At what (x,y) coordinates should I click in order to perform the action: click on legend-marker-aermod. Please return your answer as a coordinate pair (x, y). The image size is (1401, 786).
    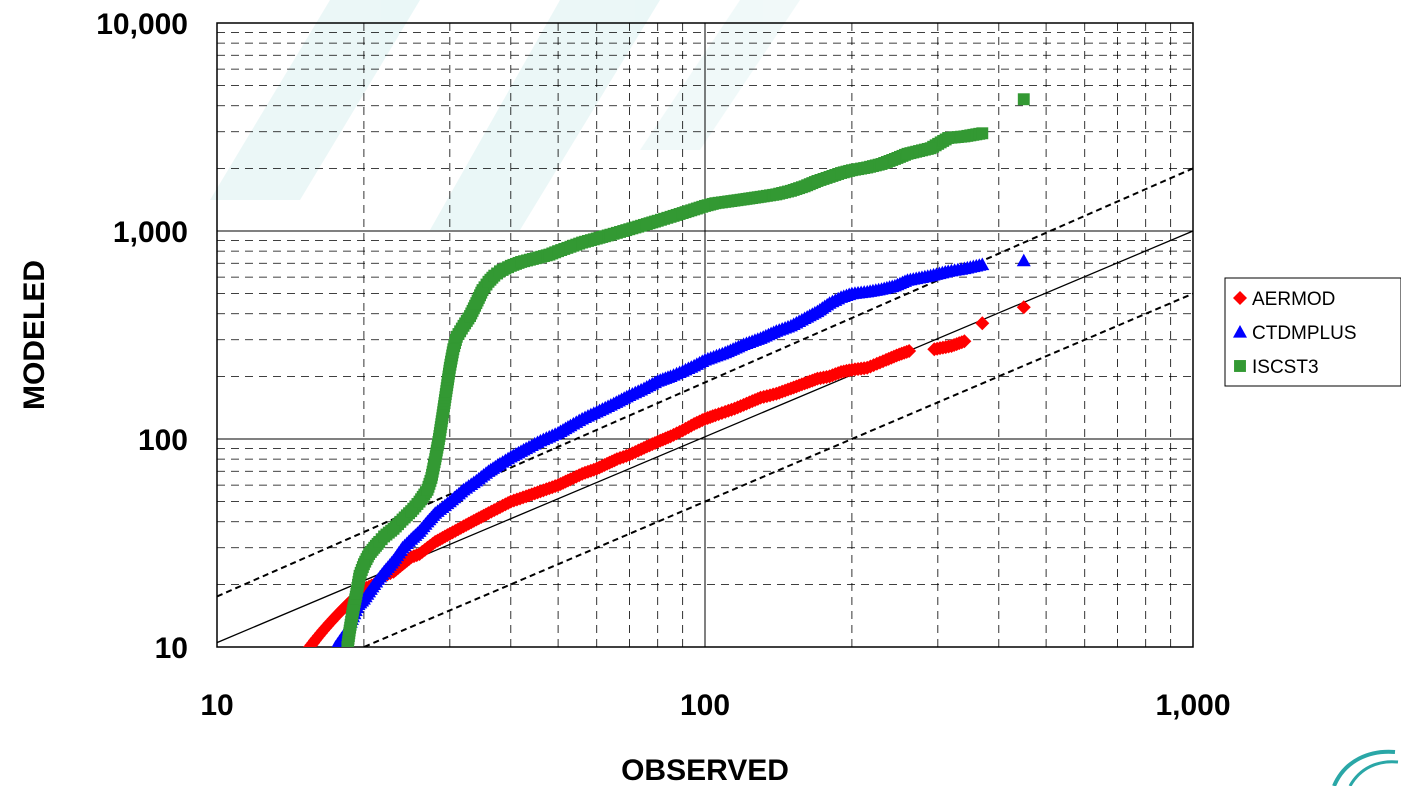
    Looking at the image, I should click on (1240, 298).